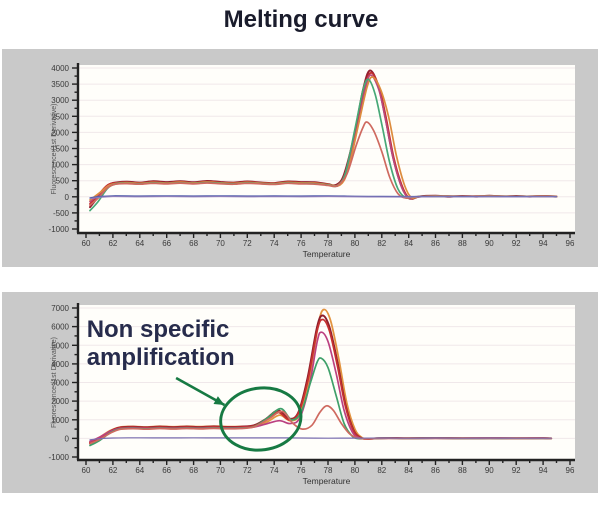  I want to click on y-tick-label: 1500, so click(60, 149).